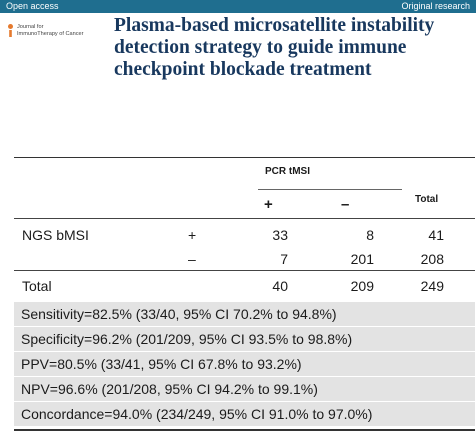 This screenshot has height=444, width=476. I want to click on title-line-2: detection strategy to guide immune, so click(260, 47).